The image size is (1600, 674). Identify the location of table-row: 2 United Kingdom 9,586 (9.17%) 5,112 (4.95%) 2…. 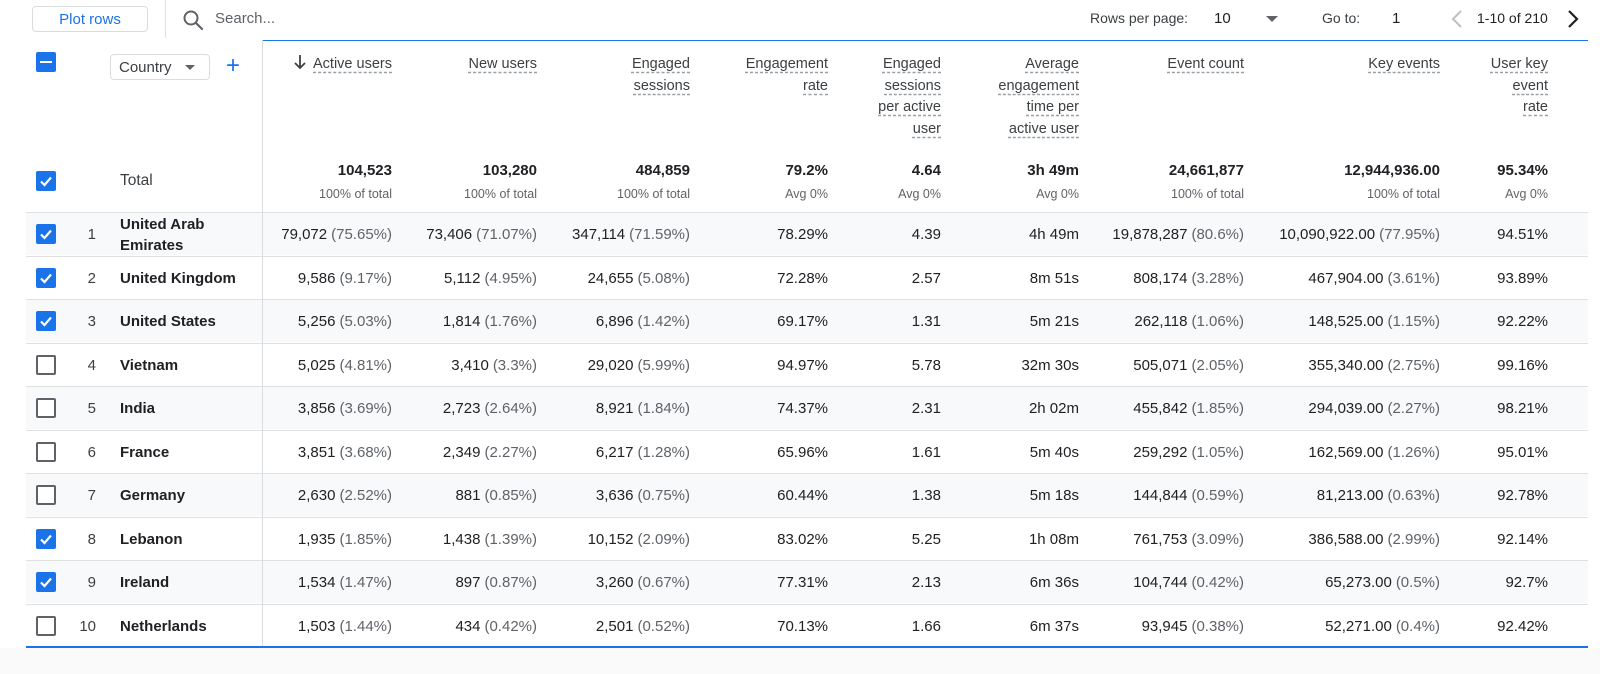
(807, 277).